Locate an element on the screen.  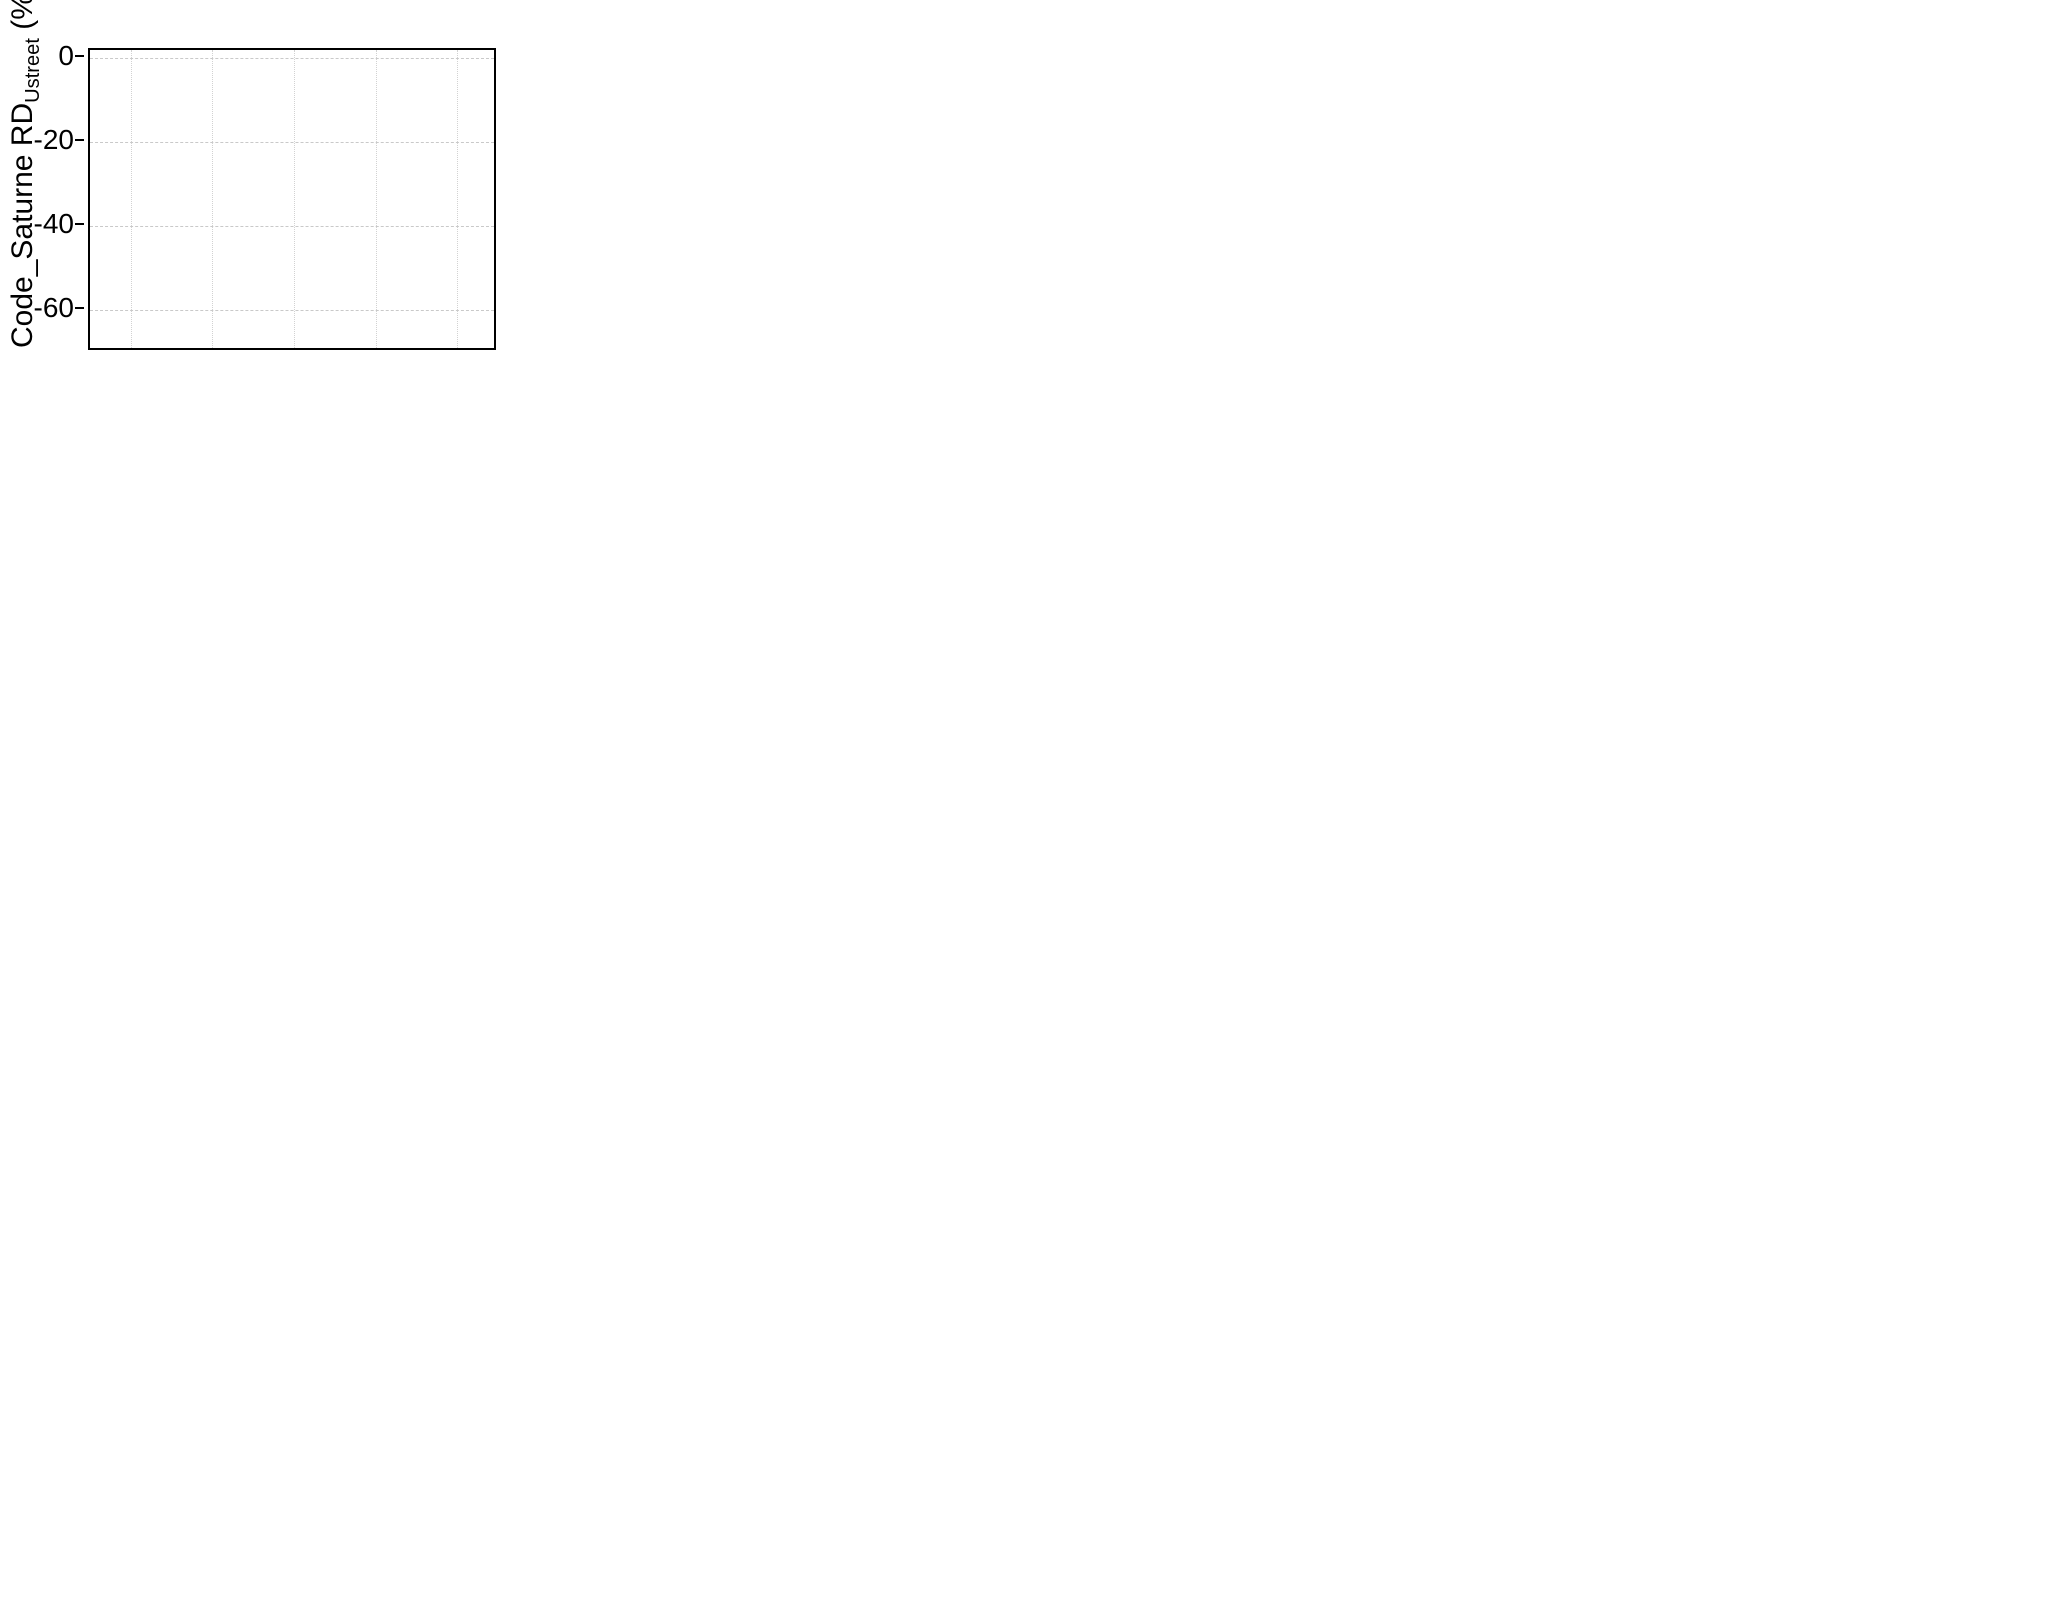
y-axis-ticks: 0 -20 -40 -60 is located at coordinates (55, 195).